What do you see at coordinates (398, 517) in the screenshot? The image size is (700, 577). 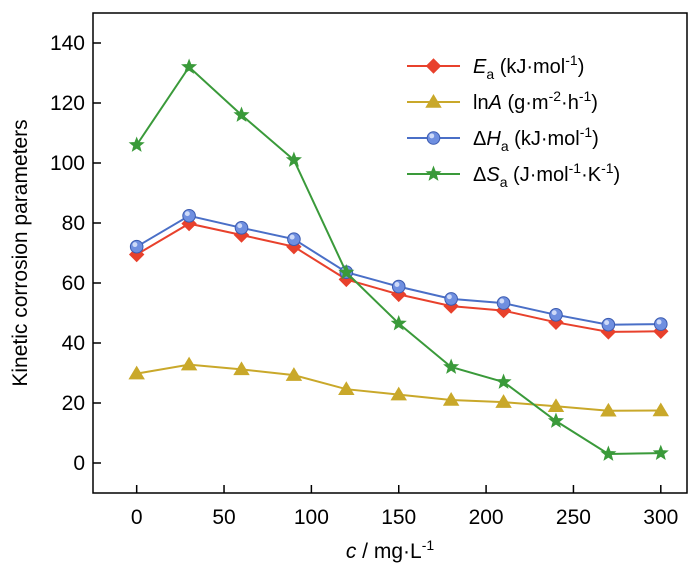 I see `x-tick-label: 150` at bounding box center [398, 517].